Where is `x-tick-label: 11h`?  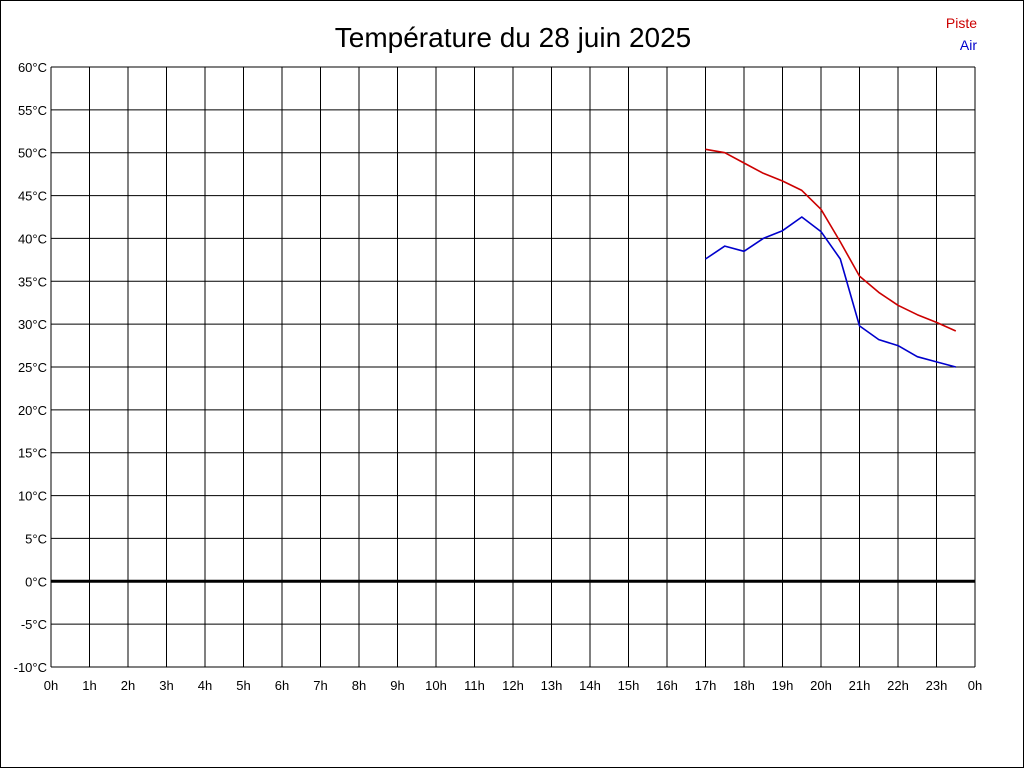
x-tick-label: 11h is located at coordinates (474, 685).